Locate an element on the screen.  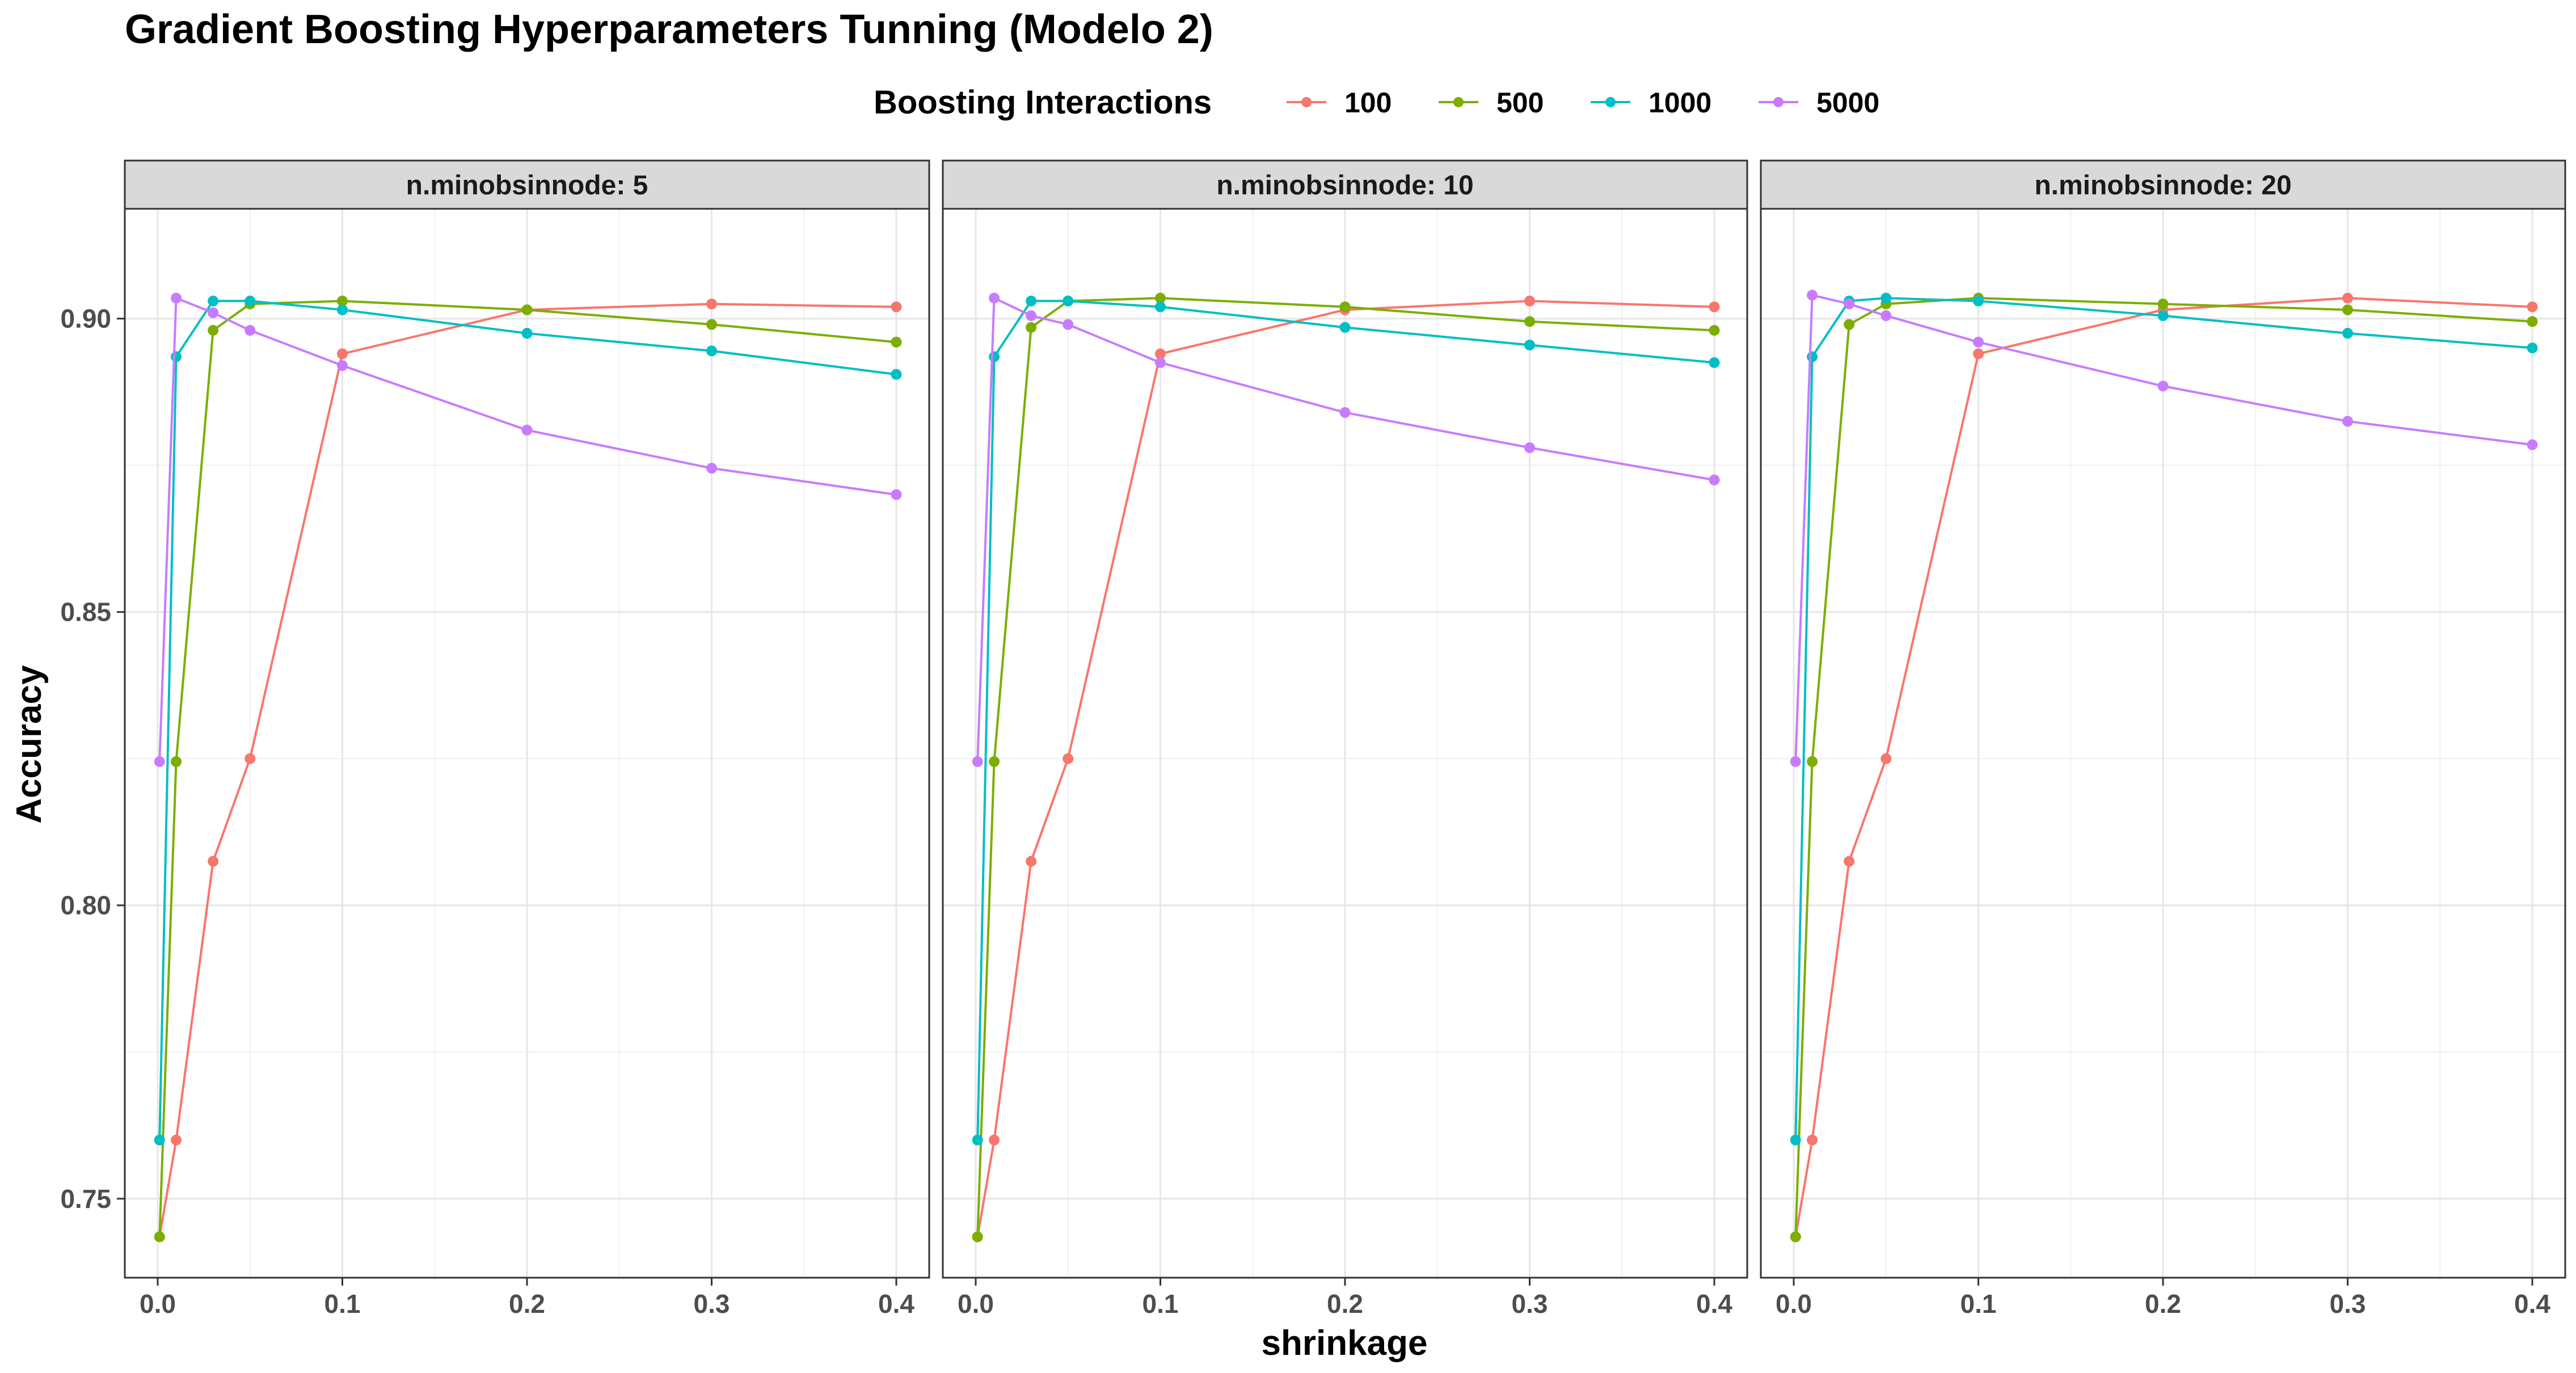
legend-label: 5000 is located at coordinates (1847, 103).